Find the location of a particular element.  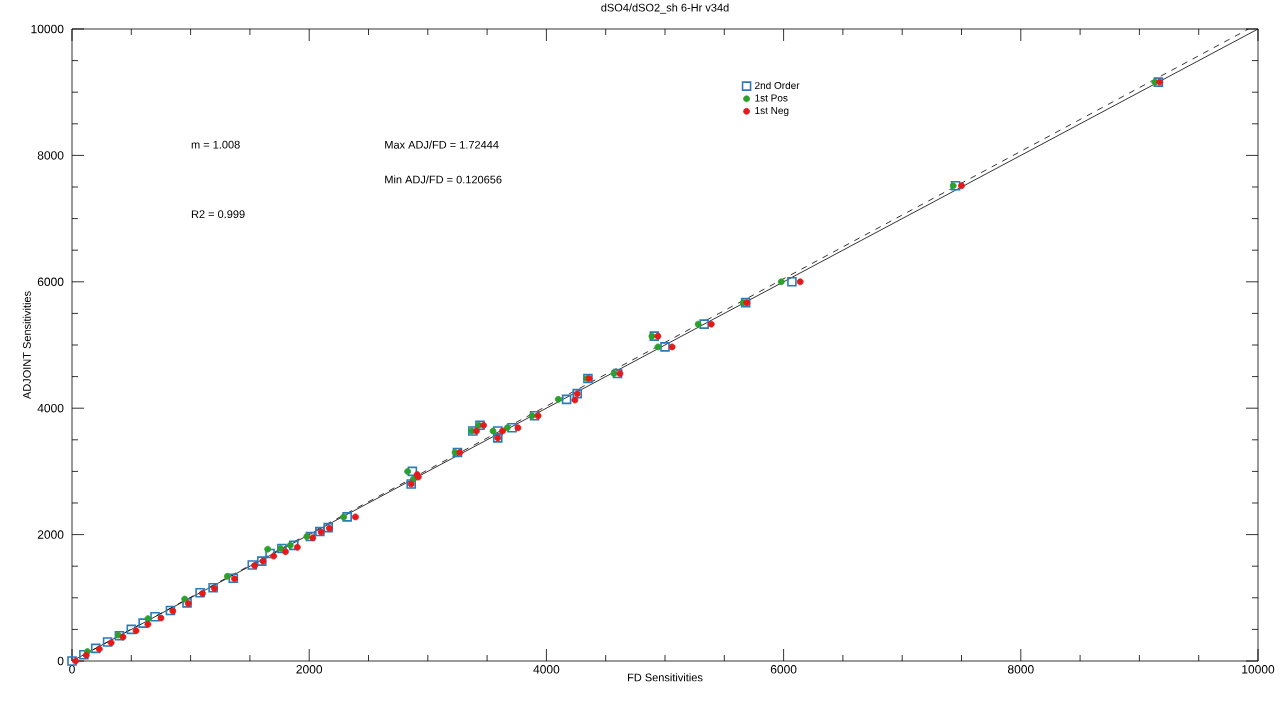

y-tick-label: 10000 is located at coordinates (47, 29).